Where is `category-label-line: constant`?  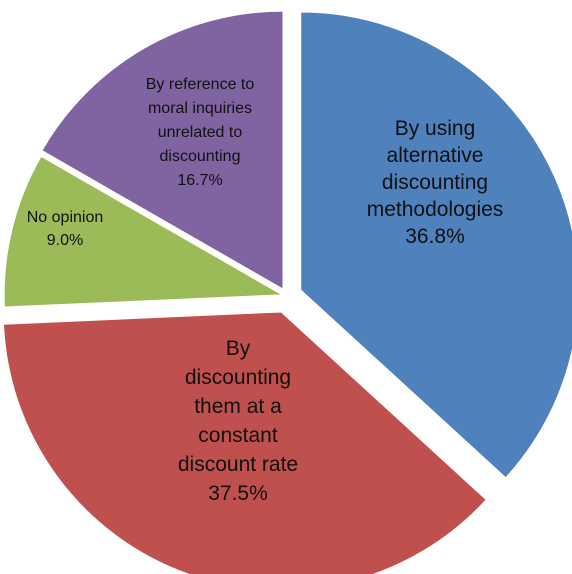 category-label-line: constant is located at coordinates (238, 435).